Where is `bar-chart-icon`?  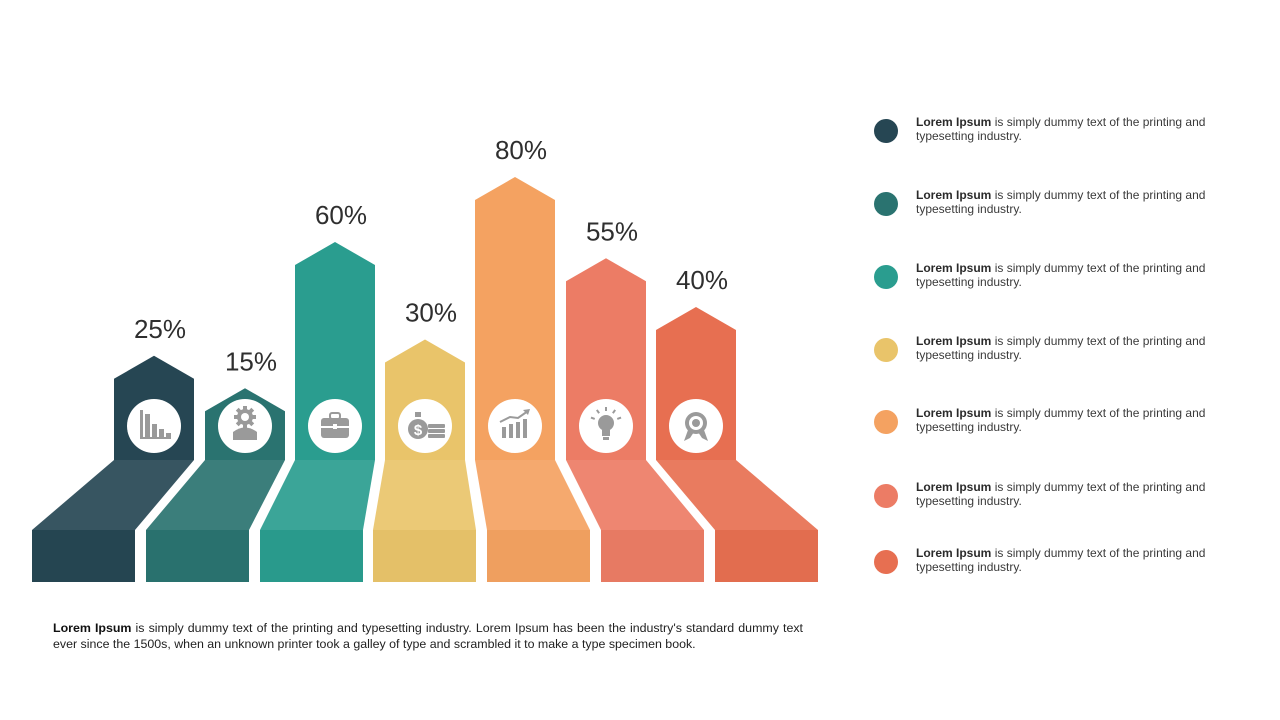 bar-chart-icon is located at coordinates (155, 424).